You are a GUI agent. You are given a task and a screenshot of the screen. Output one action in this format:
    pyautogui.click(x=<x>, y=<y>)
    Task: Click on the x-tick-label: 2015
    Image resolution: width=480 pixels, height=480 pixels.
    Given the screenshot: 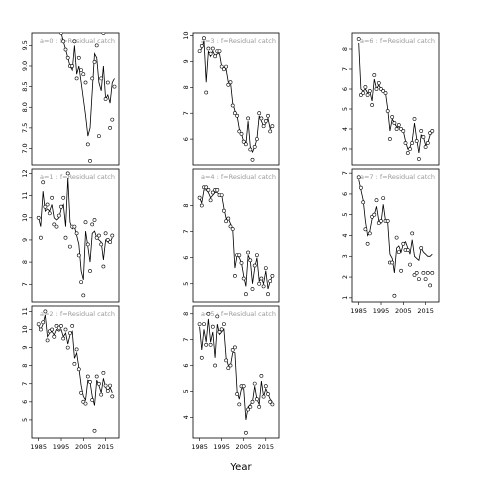 What is the action you would take?
    pyautogui.click(x=265, y=447)
    